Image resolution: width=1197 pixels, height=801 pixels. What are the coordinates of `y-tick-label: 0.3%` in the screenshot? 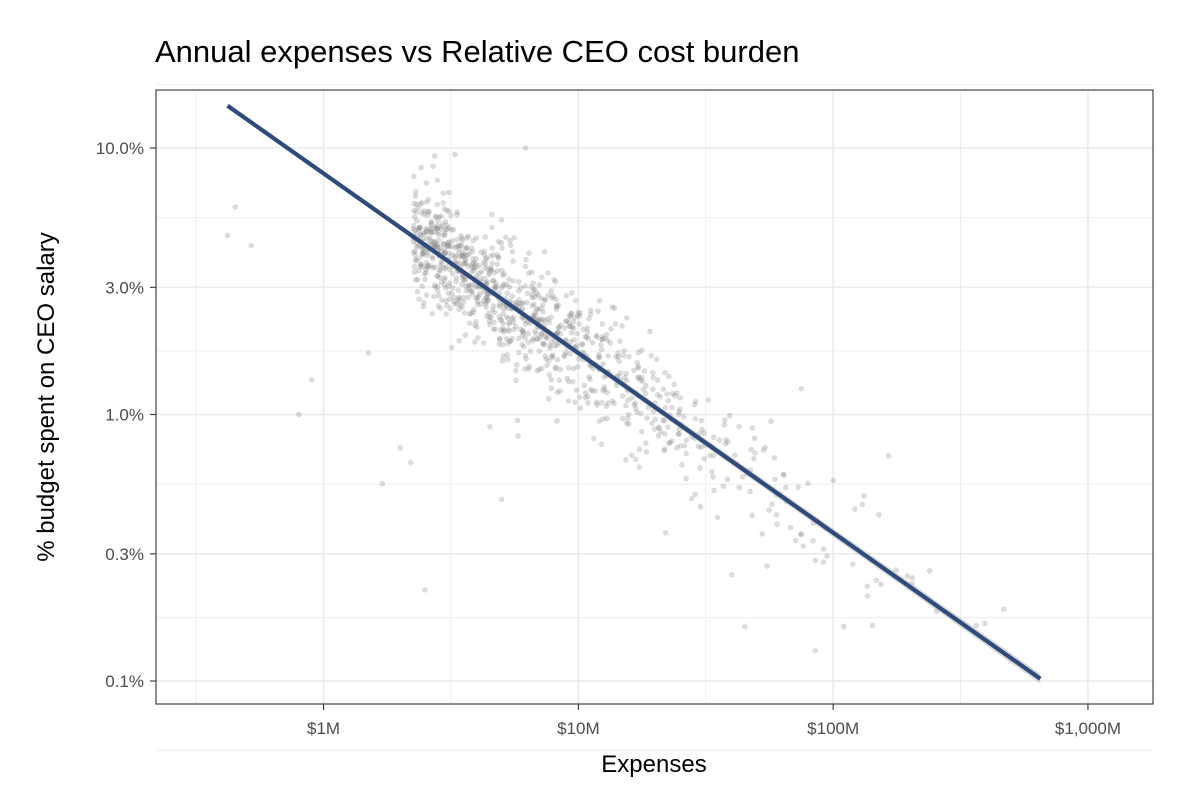 It's located at (124, 554).